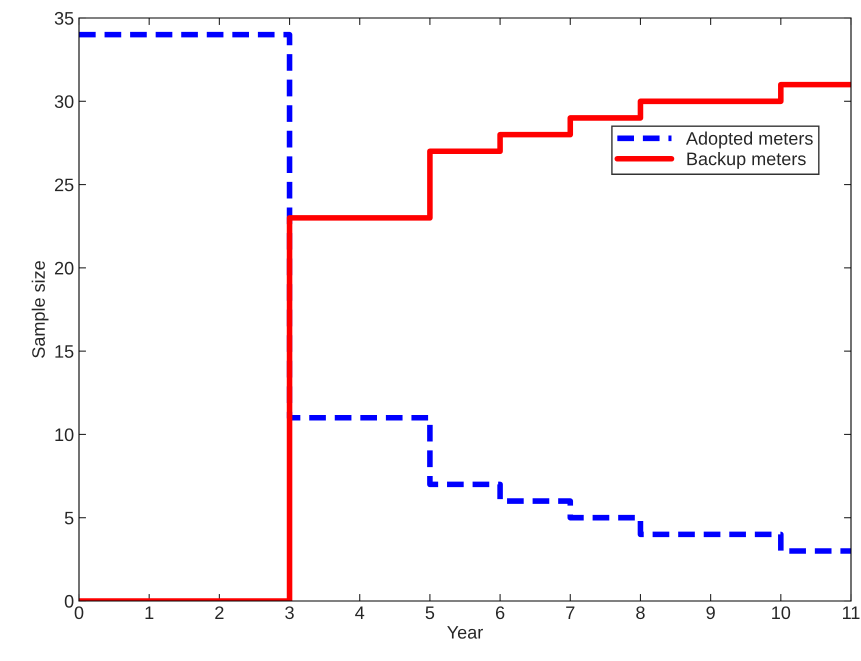 The height and width of the screenshot is (661, 861). What do you see at coordinates (500, 613) in the screenshot?
I see `x-tick-label: 6` at bounding box center [500, 613].